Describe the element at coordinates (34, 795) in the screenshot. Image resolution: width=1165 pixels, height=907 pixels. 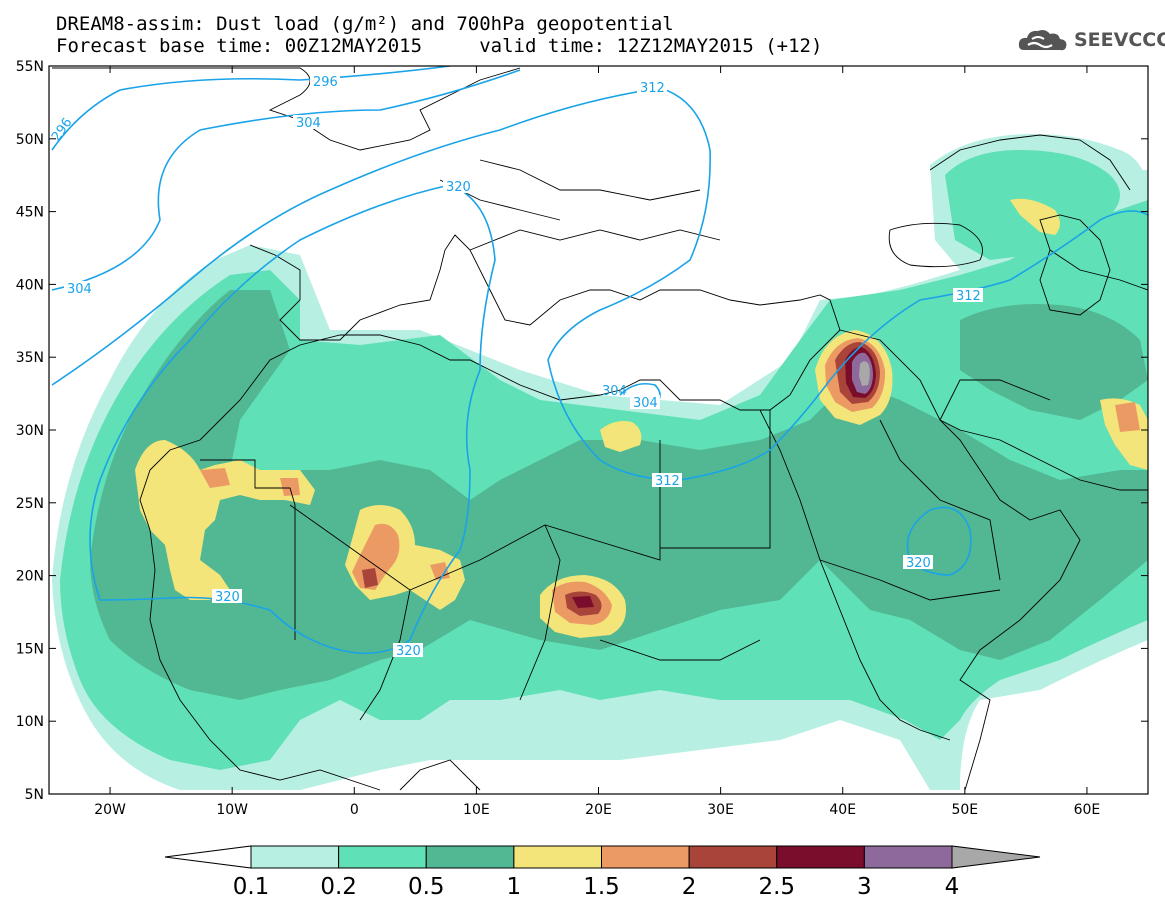
I see `lat-tick-label: 5N` at that location.